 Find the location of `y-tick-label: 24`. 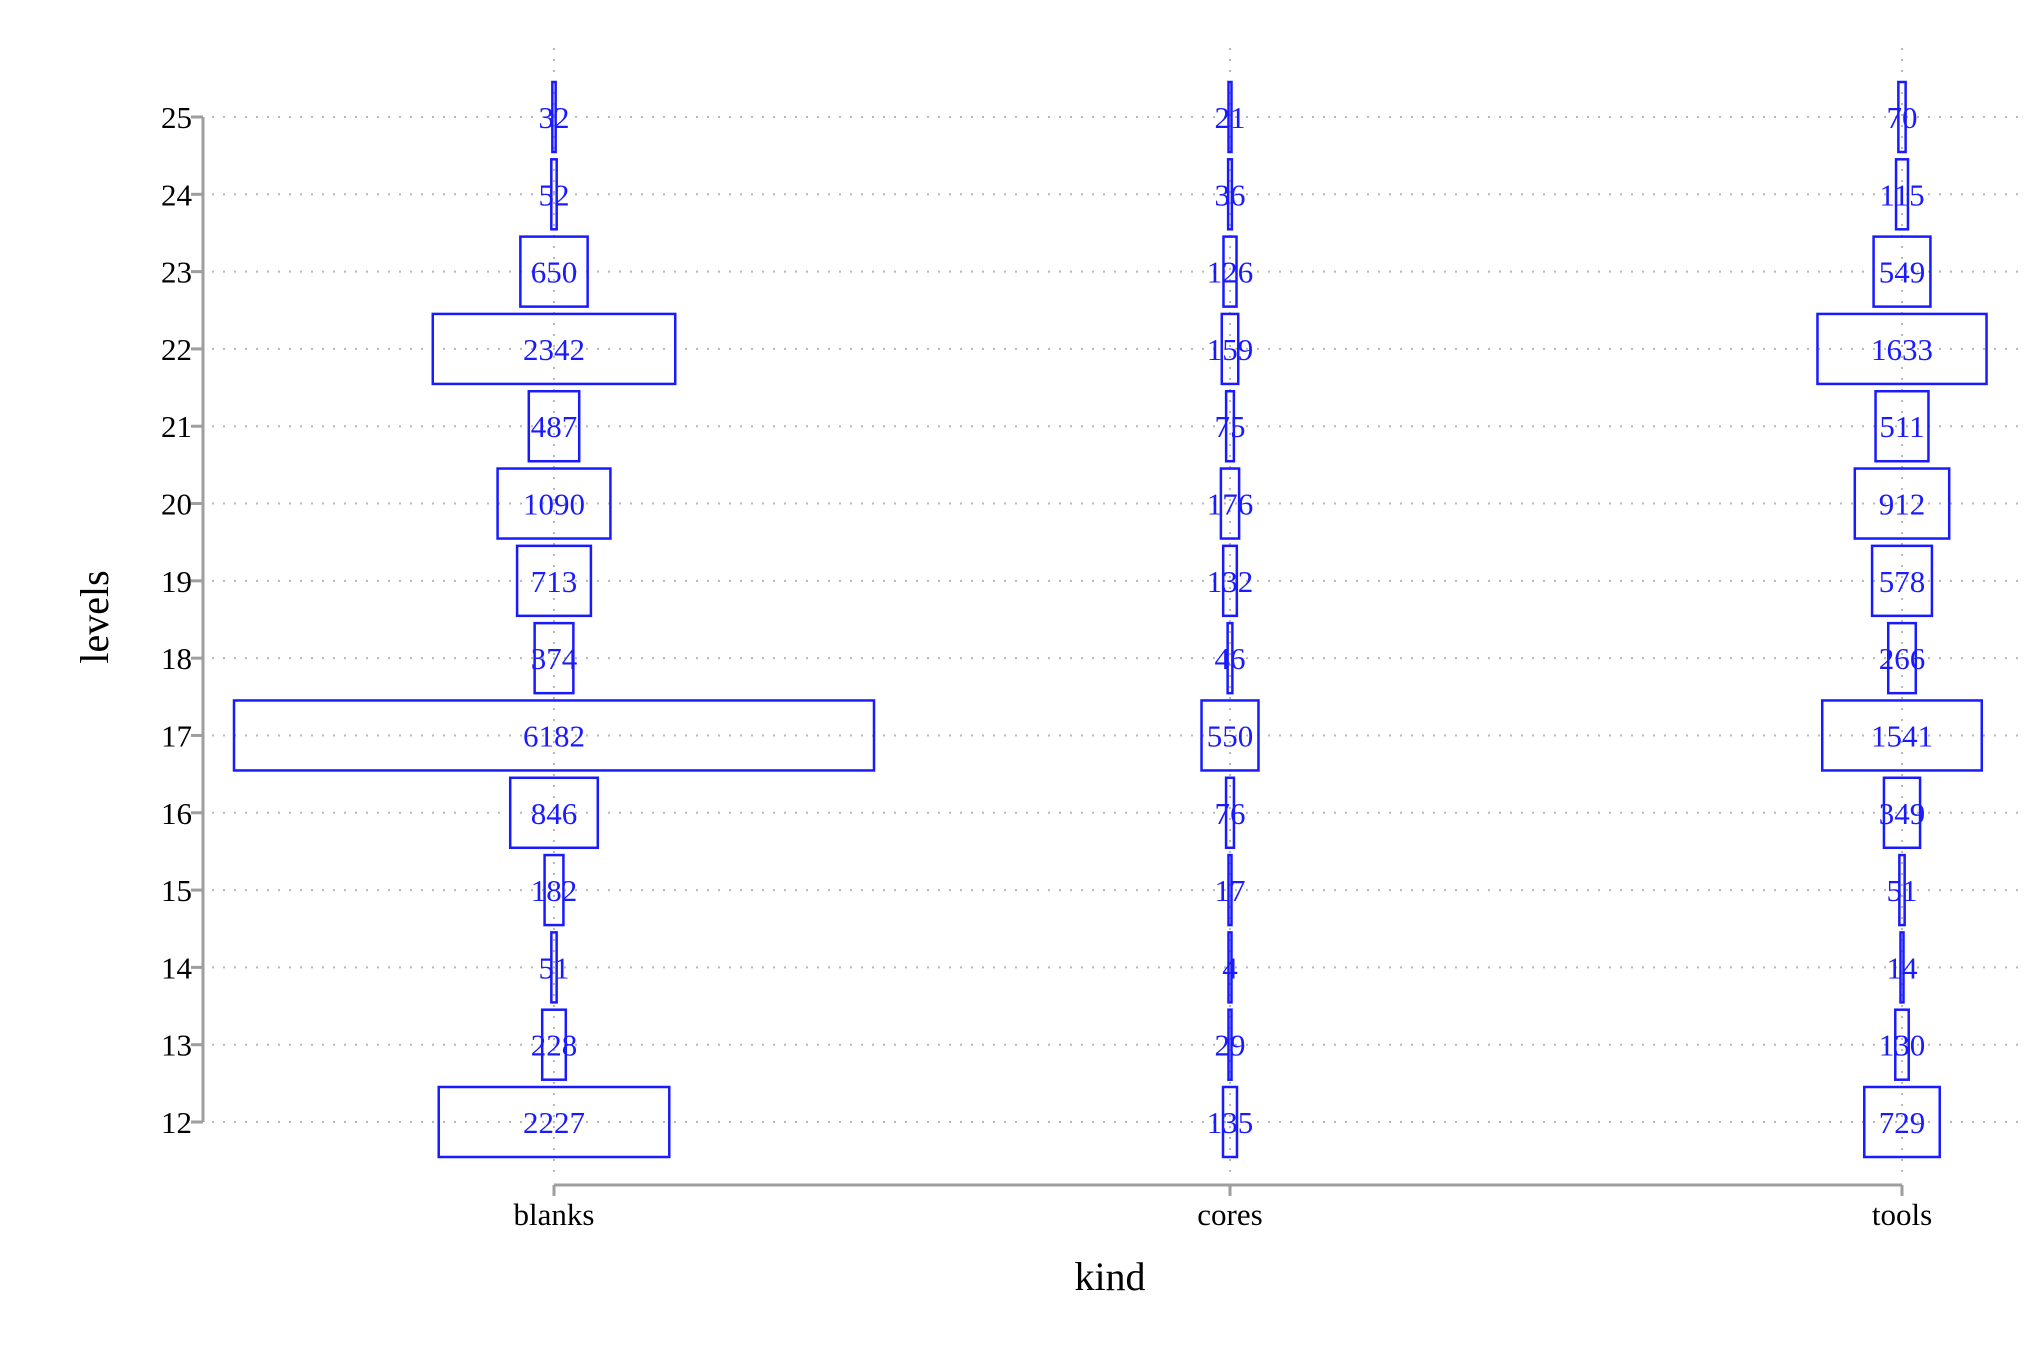

y-tick-label: 24 is located at coordinates (177, 194).